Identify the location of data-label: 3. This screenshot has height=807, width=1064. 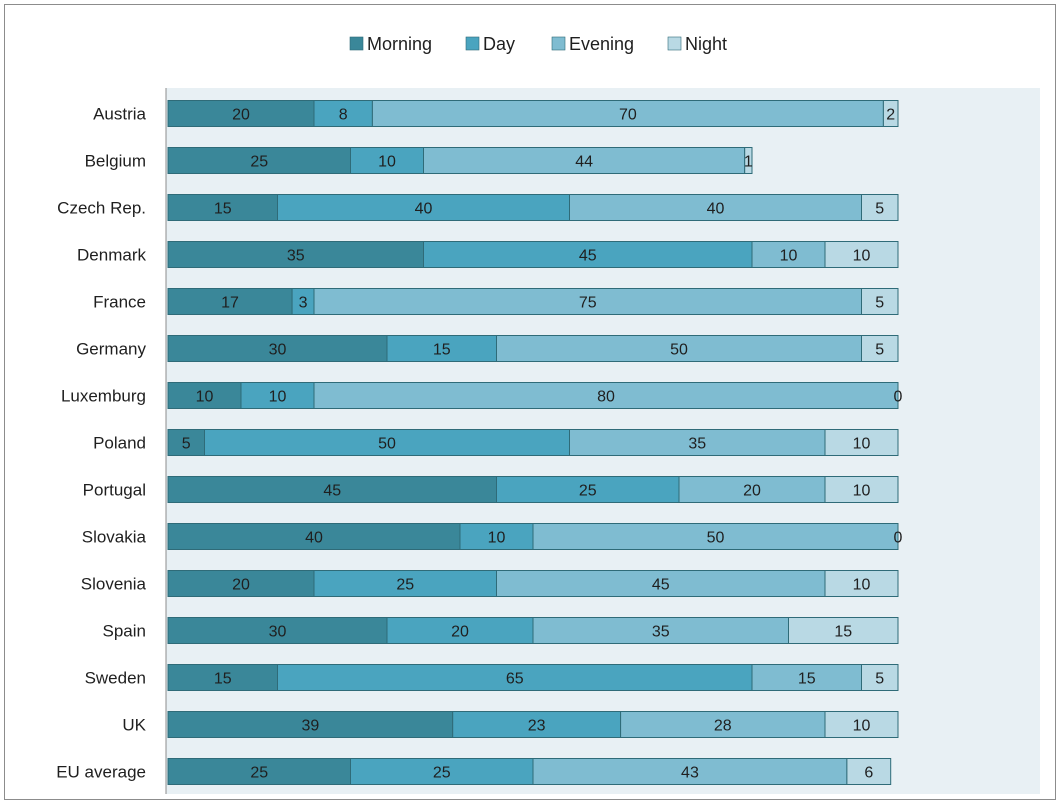
(303, 303).